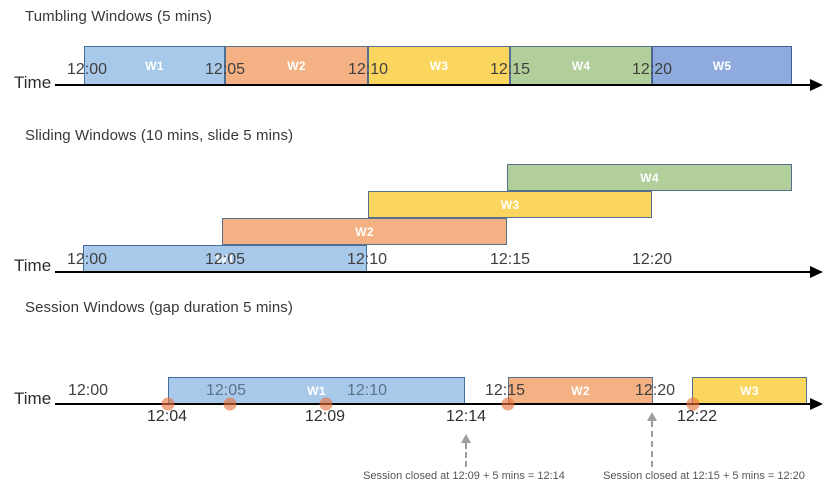 The width and height of the screenshot is (829, 498). I want to click on sliding-tick-1205: 12:05, so click(225, 259).